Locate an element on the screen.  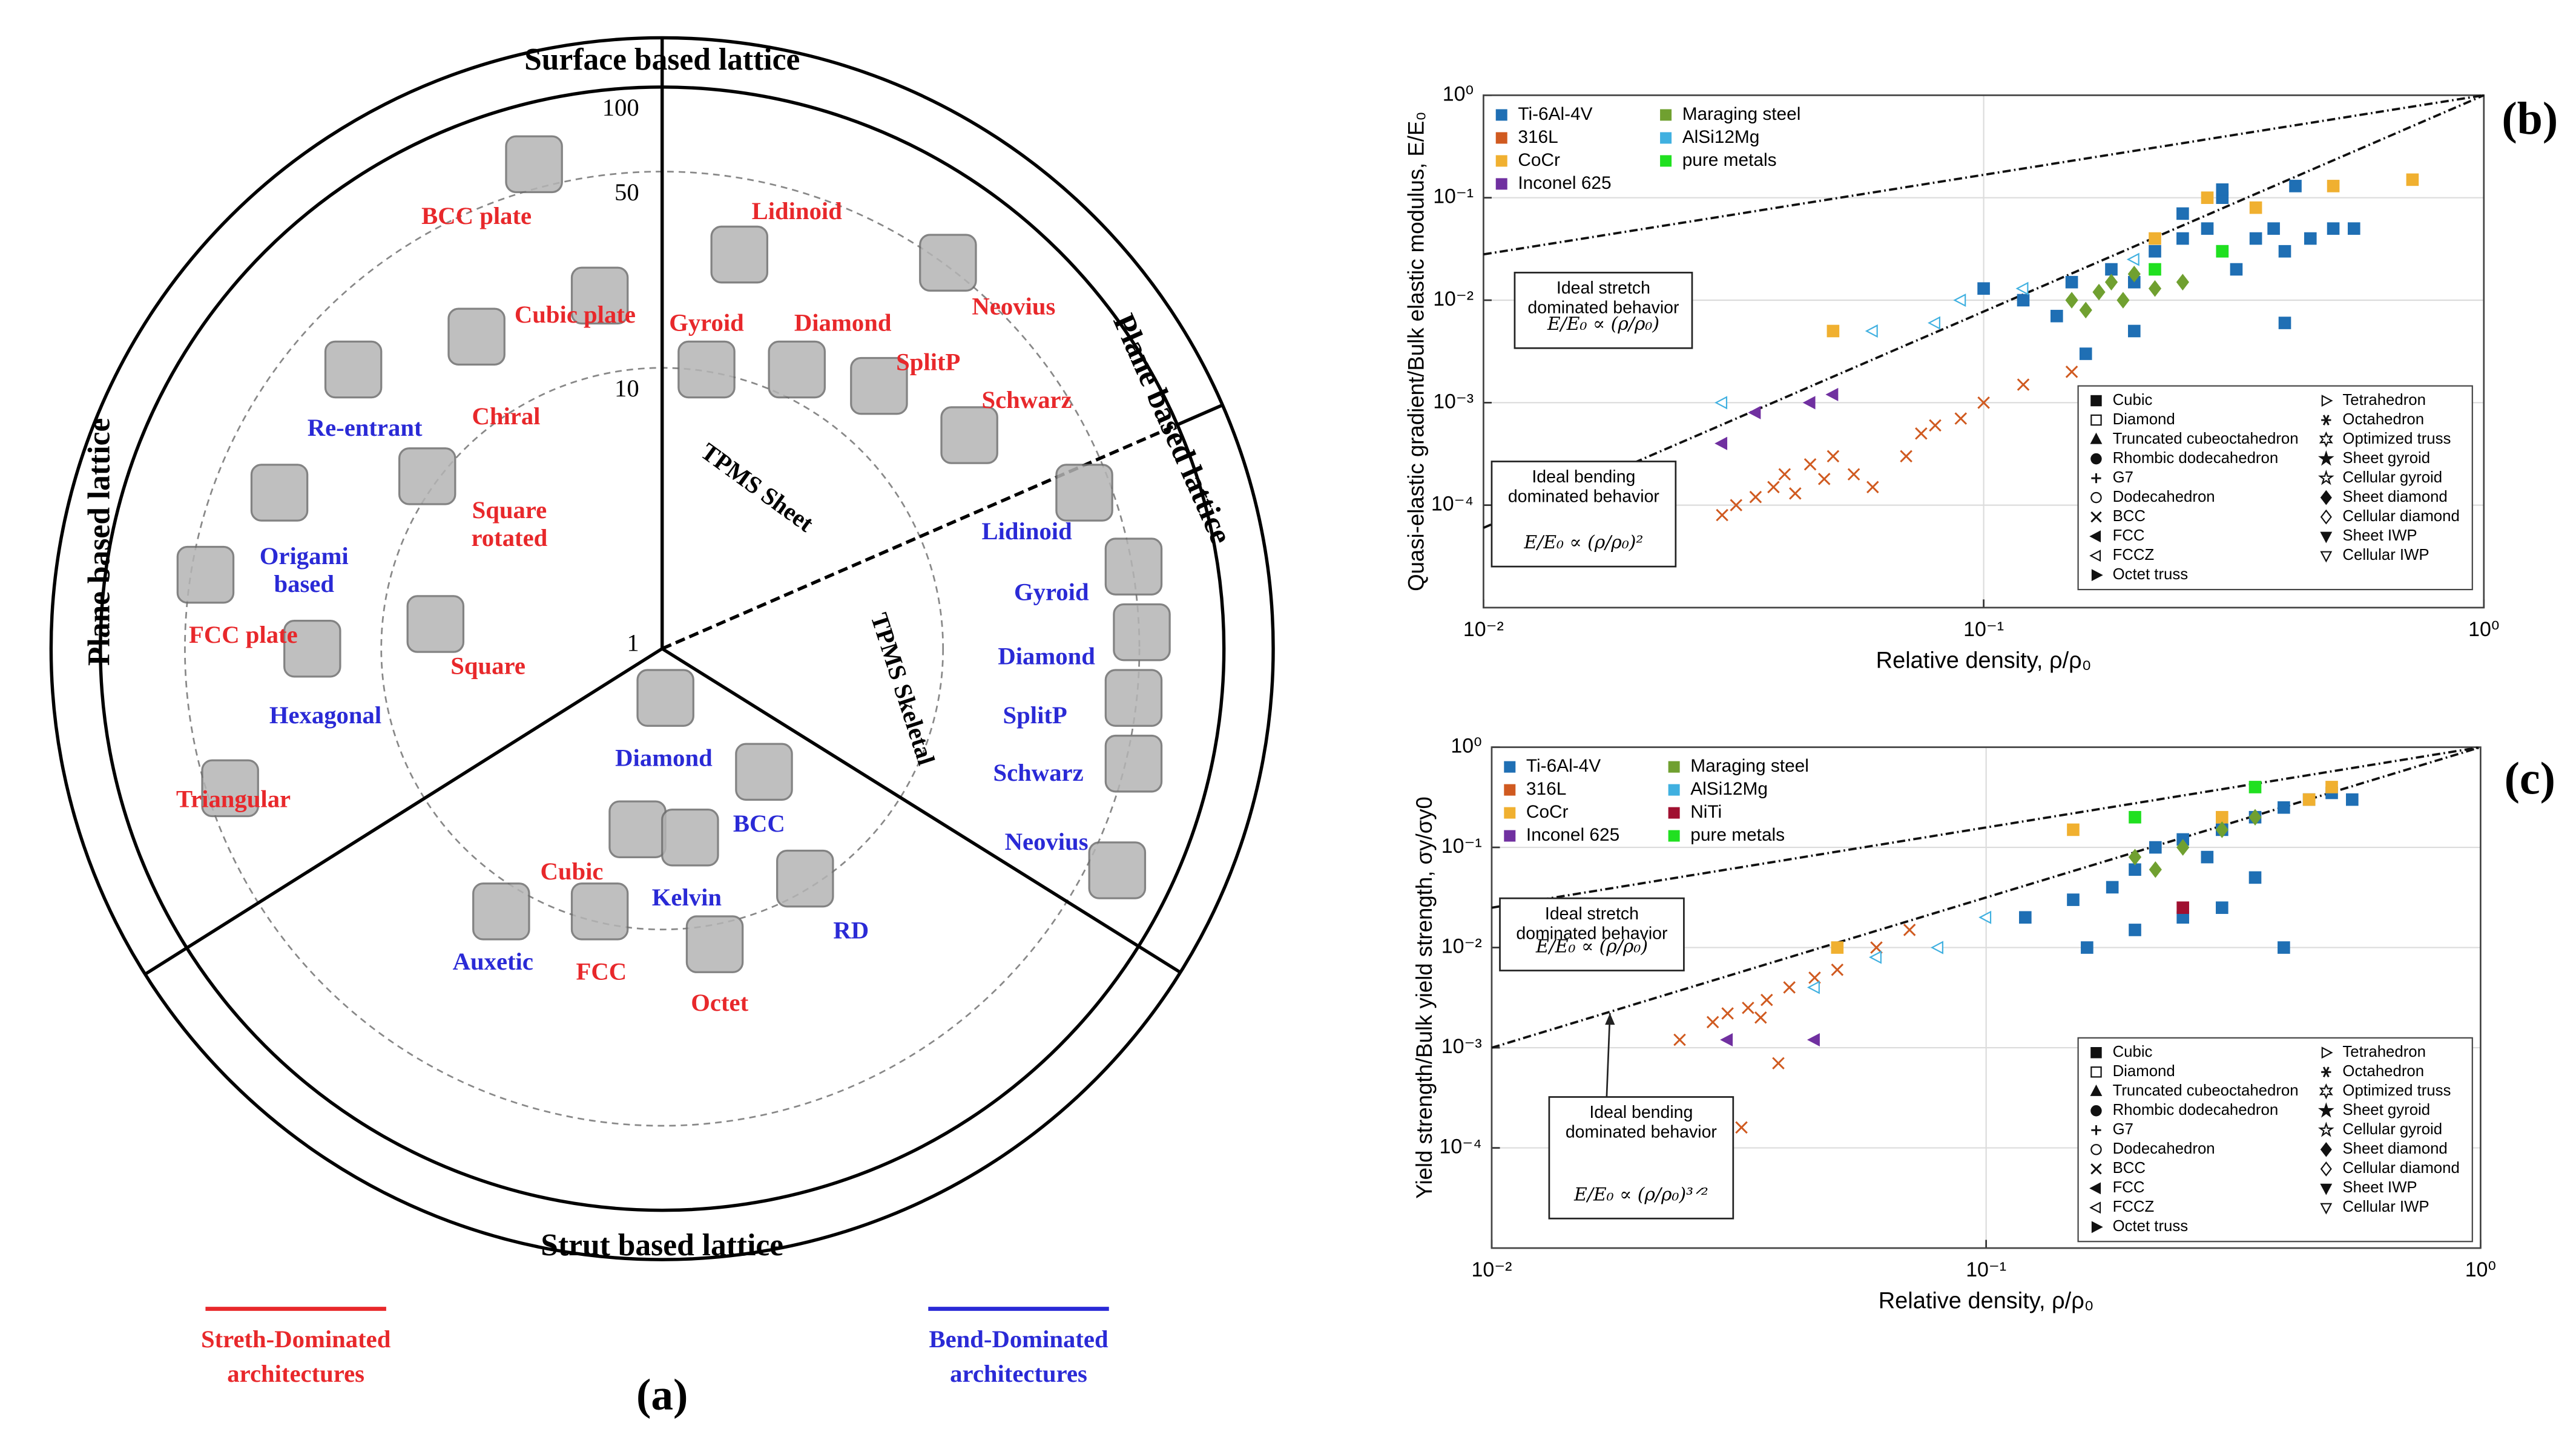
marker-legend-label: Octahedron is located at coordinates (2383, 1071).